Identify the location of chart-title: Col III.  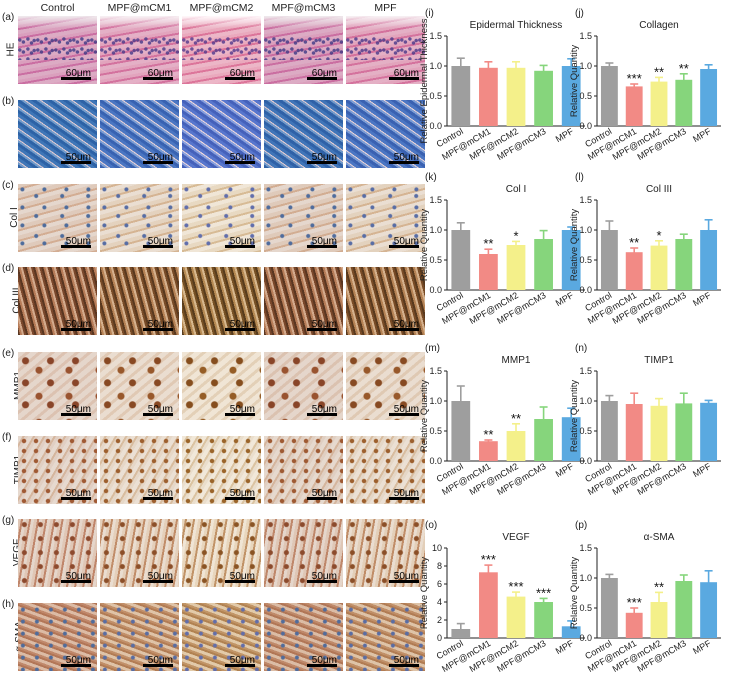
(659, 189).